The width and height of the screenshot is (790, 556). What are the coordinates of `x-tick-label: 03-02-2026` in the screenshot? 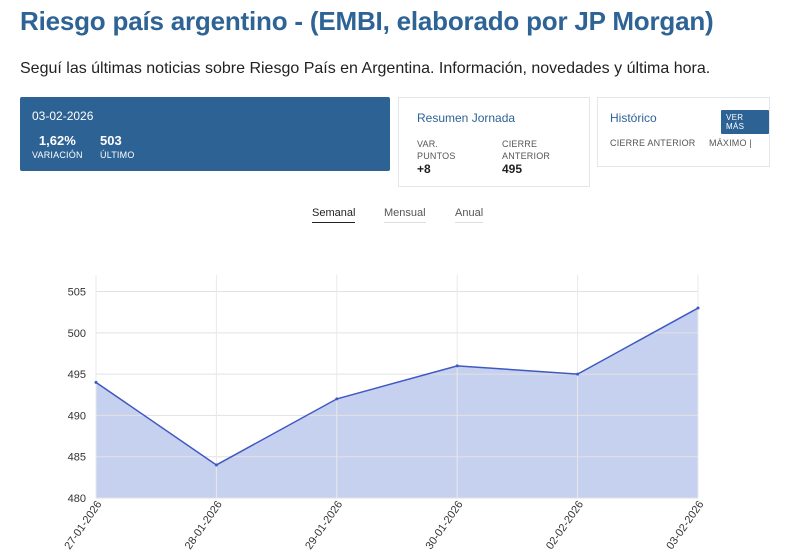 It's located at (685, 525).